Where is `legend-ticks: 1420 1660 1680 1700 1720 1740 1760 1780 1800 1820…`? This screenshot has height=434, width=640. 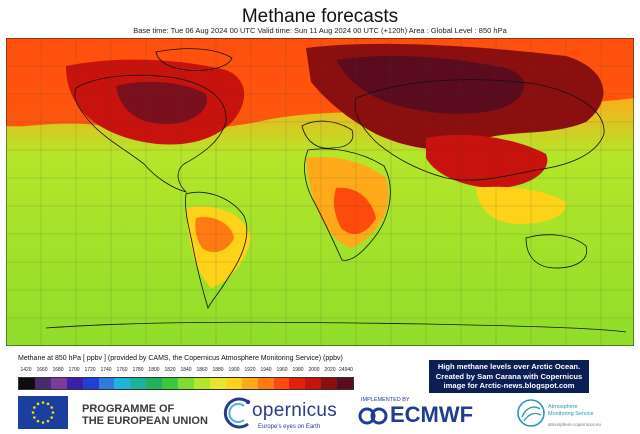 legend-ticks: 1420 1660 1680 1700 1720 1740 1760 1780 1800 1820… is located at coordinates (186, 371).